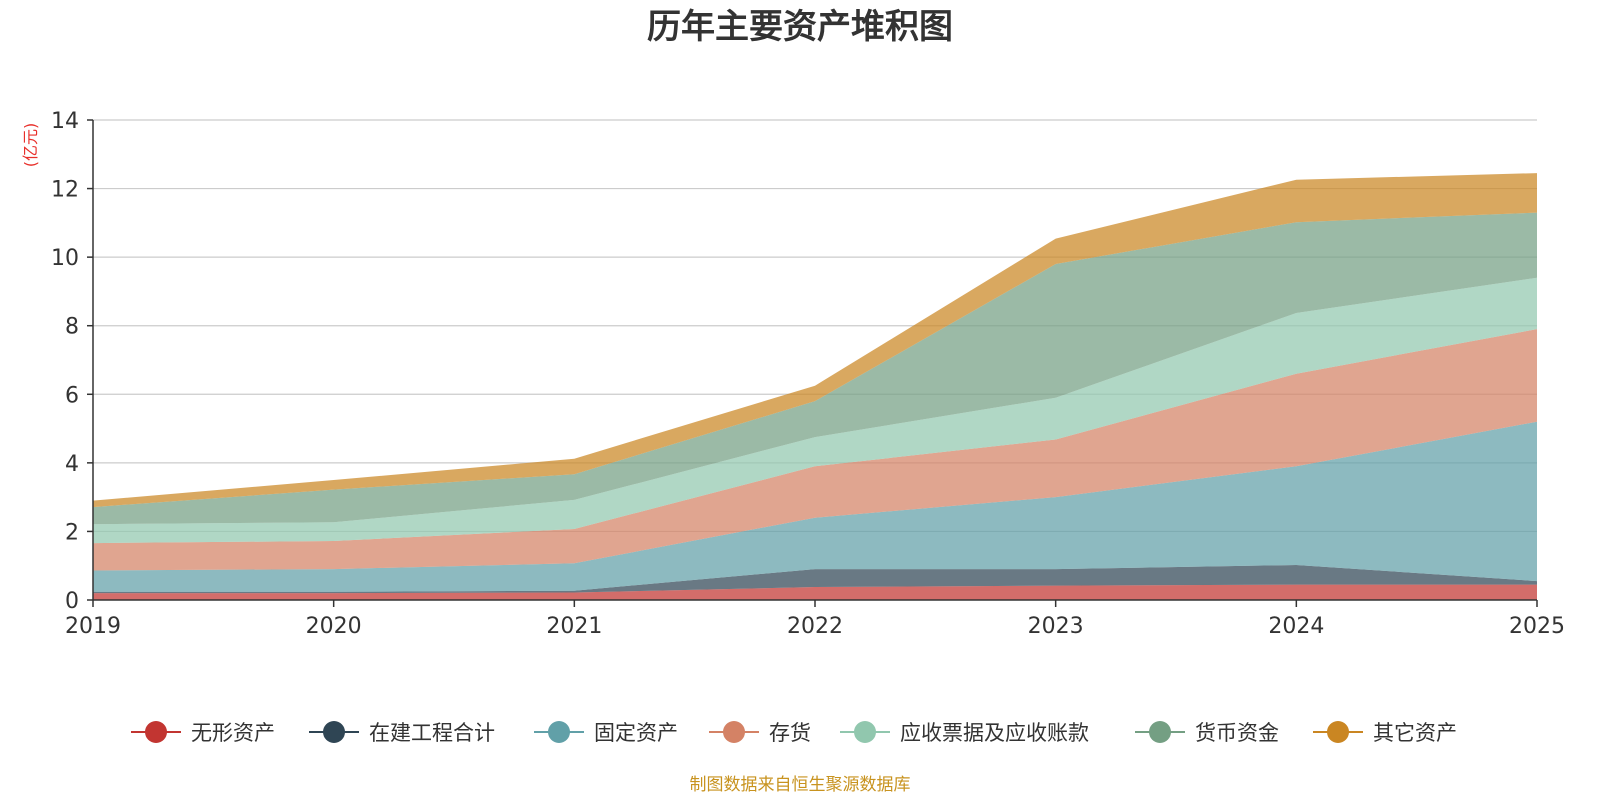 The width and height of the screenshot is (1600, 800). Describe the element at coordinates (65, 121) in the screenshot. I see `y-tick-label: 14` at that location.